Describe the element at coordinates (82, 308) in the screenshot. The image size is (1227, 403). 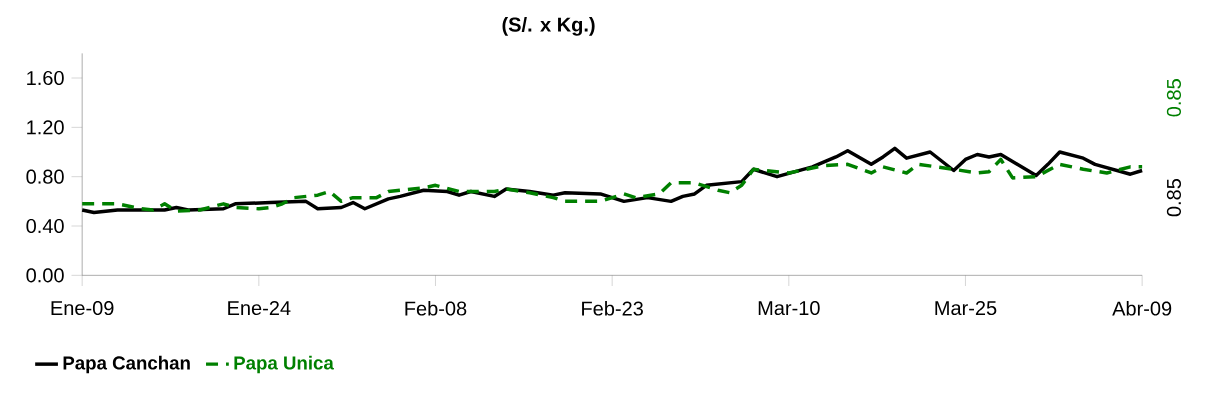
I see `x-tick-label: Ene-09` at that location.